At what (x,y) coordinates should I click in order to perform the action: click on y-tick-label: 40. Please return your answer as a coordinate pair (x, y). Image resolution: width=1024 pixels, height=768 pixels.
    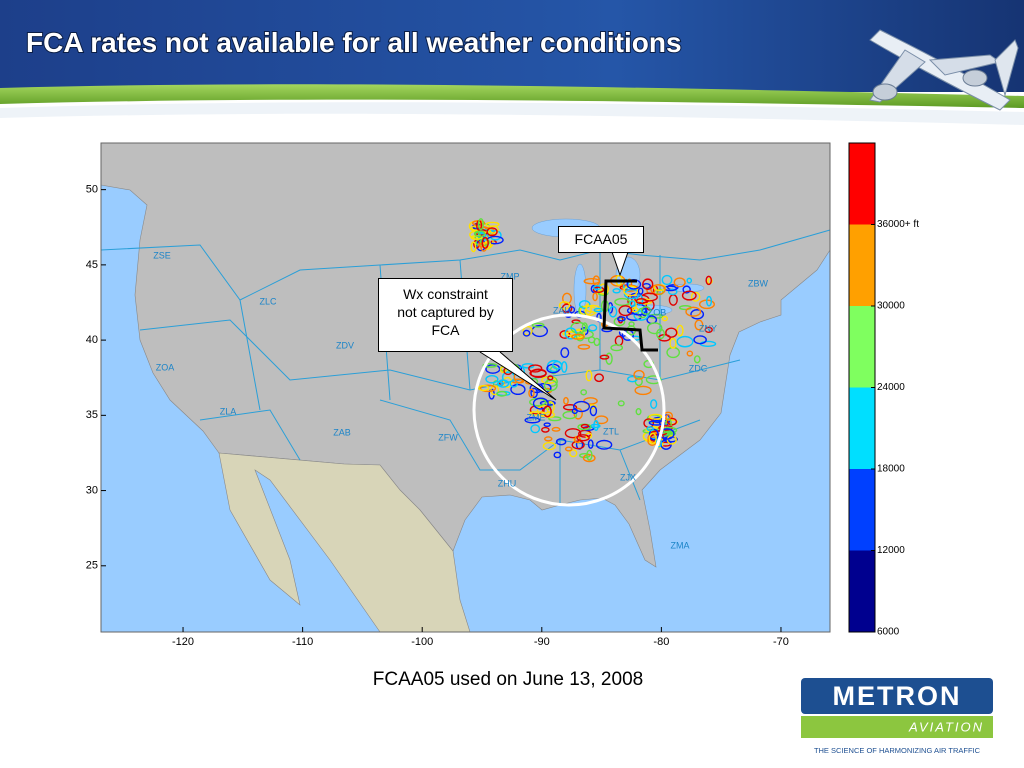
    Looking at the image, I should click on (92, 340).